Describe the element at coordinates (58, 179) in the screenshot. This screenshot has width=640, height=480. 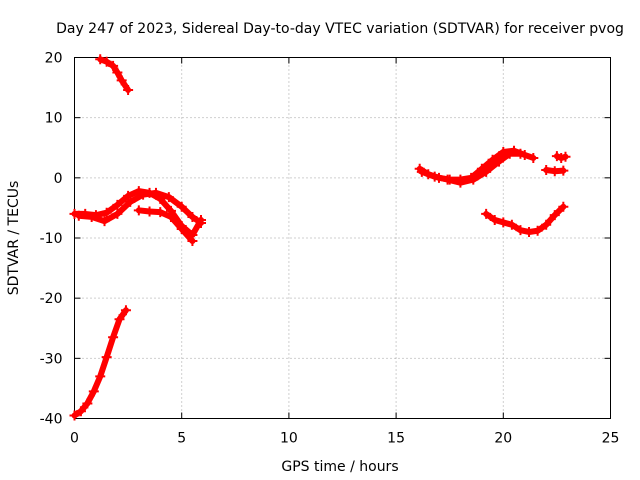
I see `y-tick-label: 0` at that location.